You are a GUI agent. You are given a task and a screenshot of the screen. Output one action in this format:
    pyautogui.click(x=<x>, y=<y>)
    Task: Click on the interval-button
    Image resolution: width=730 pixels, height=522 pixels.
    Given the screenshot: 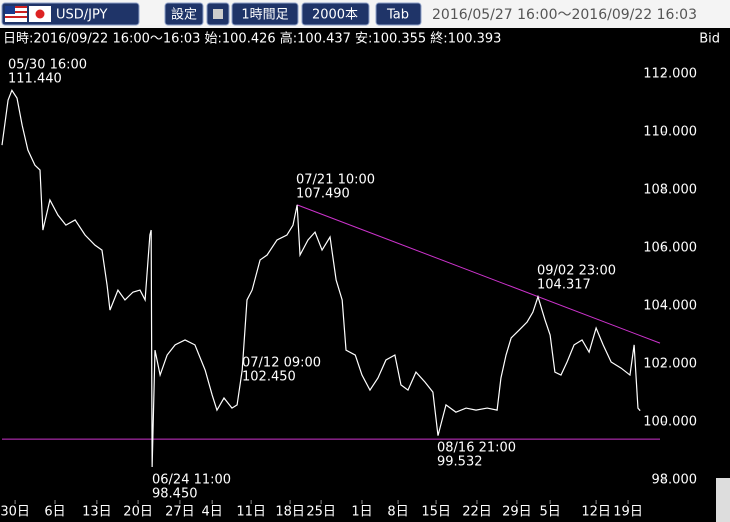 What is the action you would take?
    pyautogui.click(x=265, y=14)
    